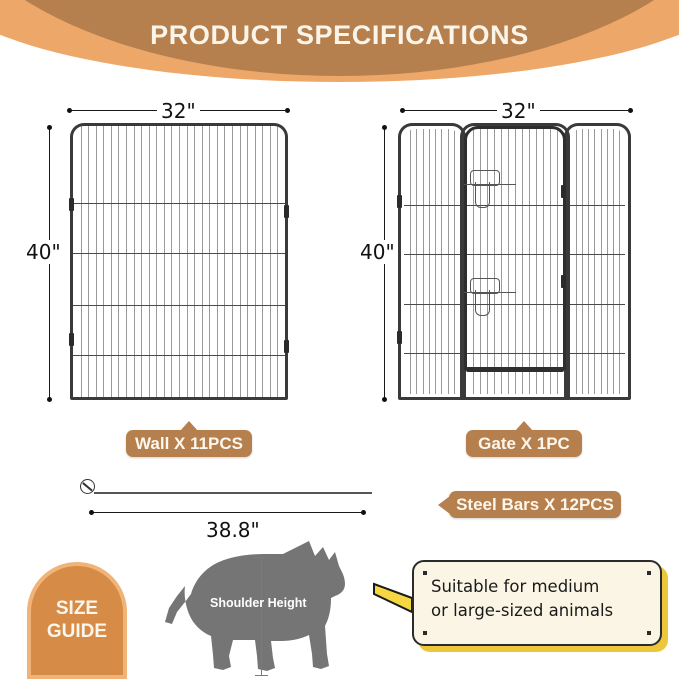 This screenshot has width=679, height=684. Describe the element at coordinates (563, 191) in the screenshot. I see `gate-hinge-mid-upper` at that location.